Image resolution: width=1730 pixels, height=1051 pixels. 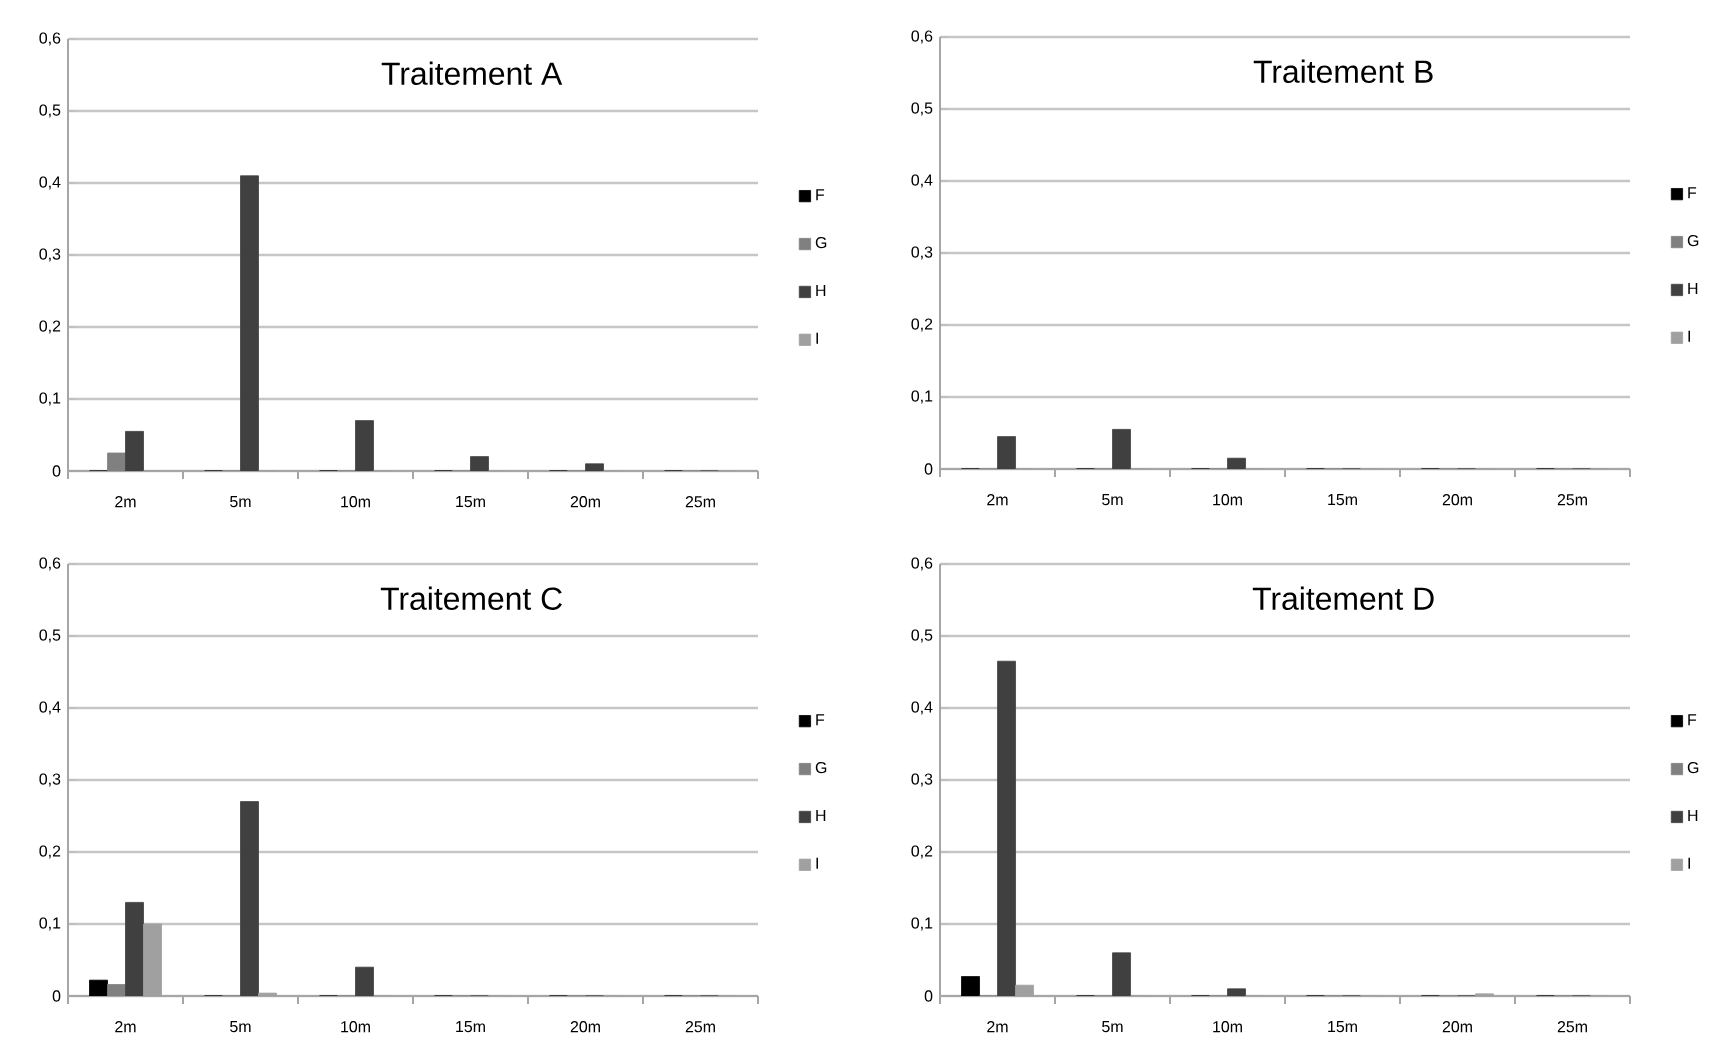 What do you see at coordinates (472, 73) in the screenshot?
I see `text: Traitement A` at bounding box center [472, 73].